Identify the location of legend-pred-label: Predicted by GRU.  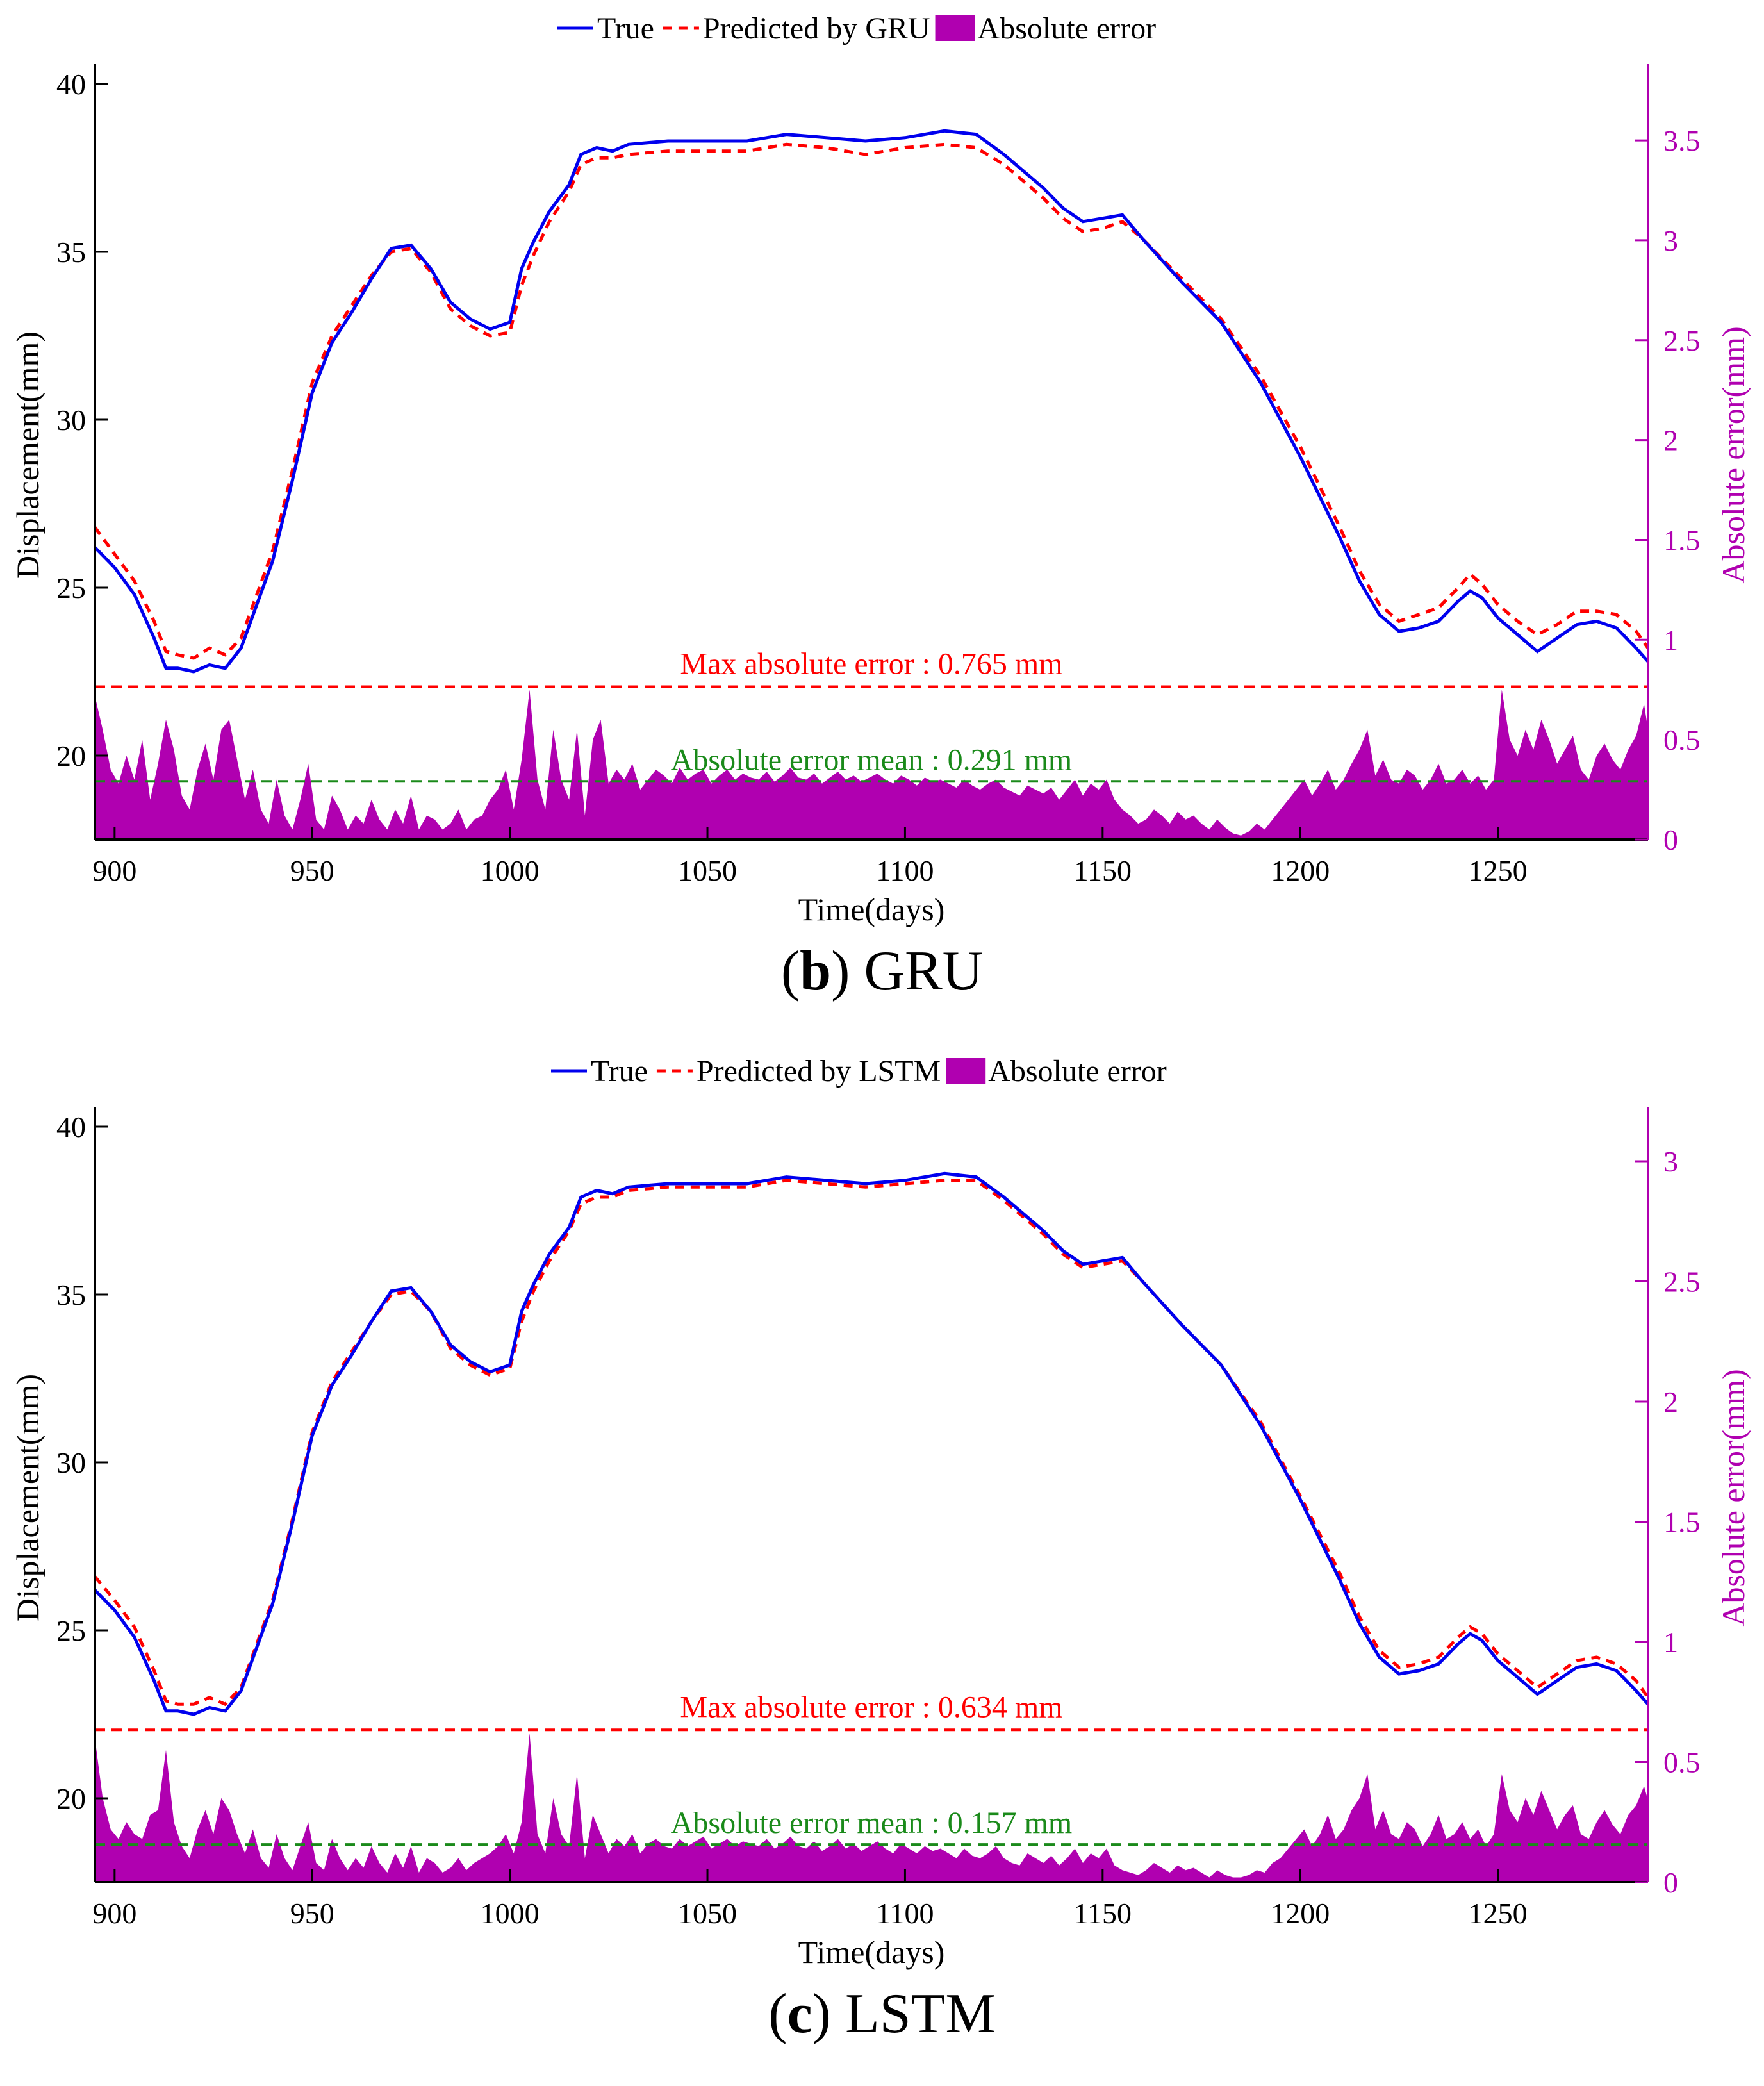
(816, 29).